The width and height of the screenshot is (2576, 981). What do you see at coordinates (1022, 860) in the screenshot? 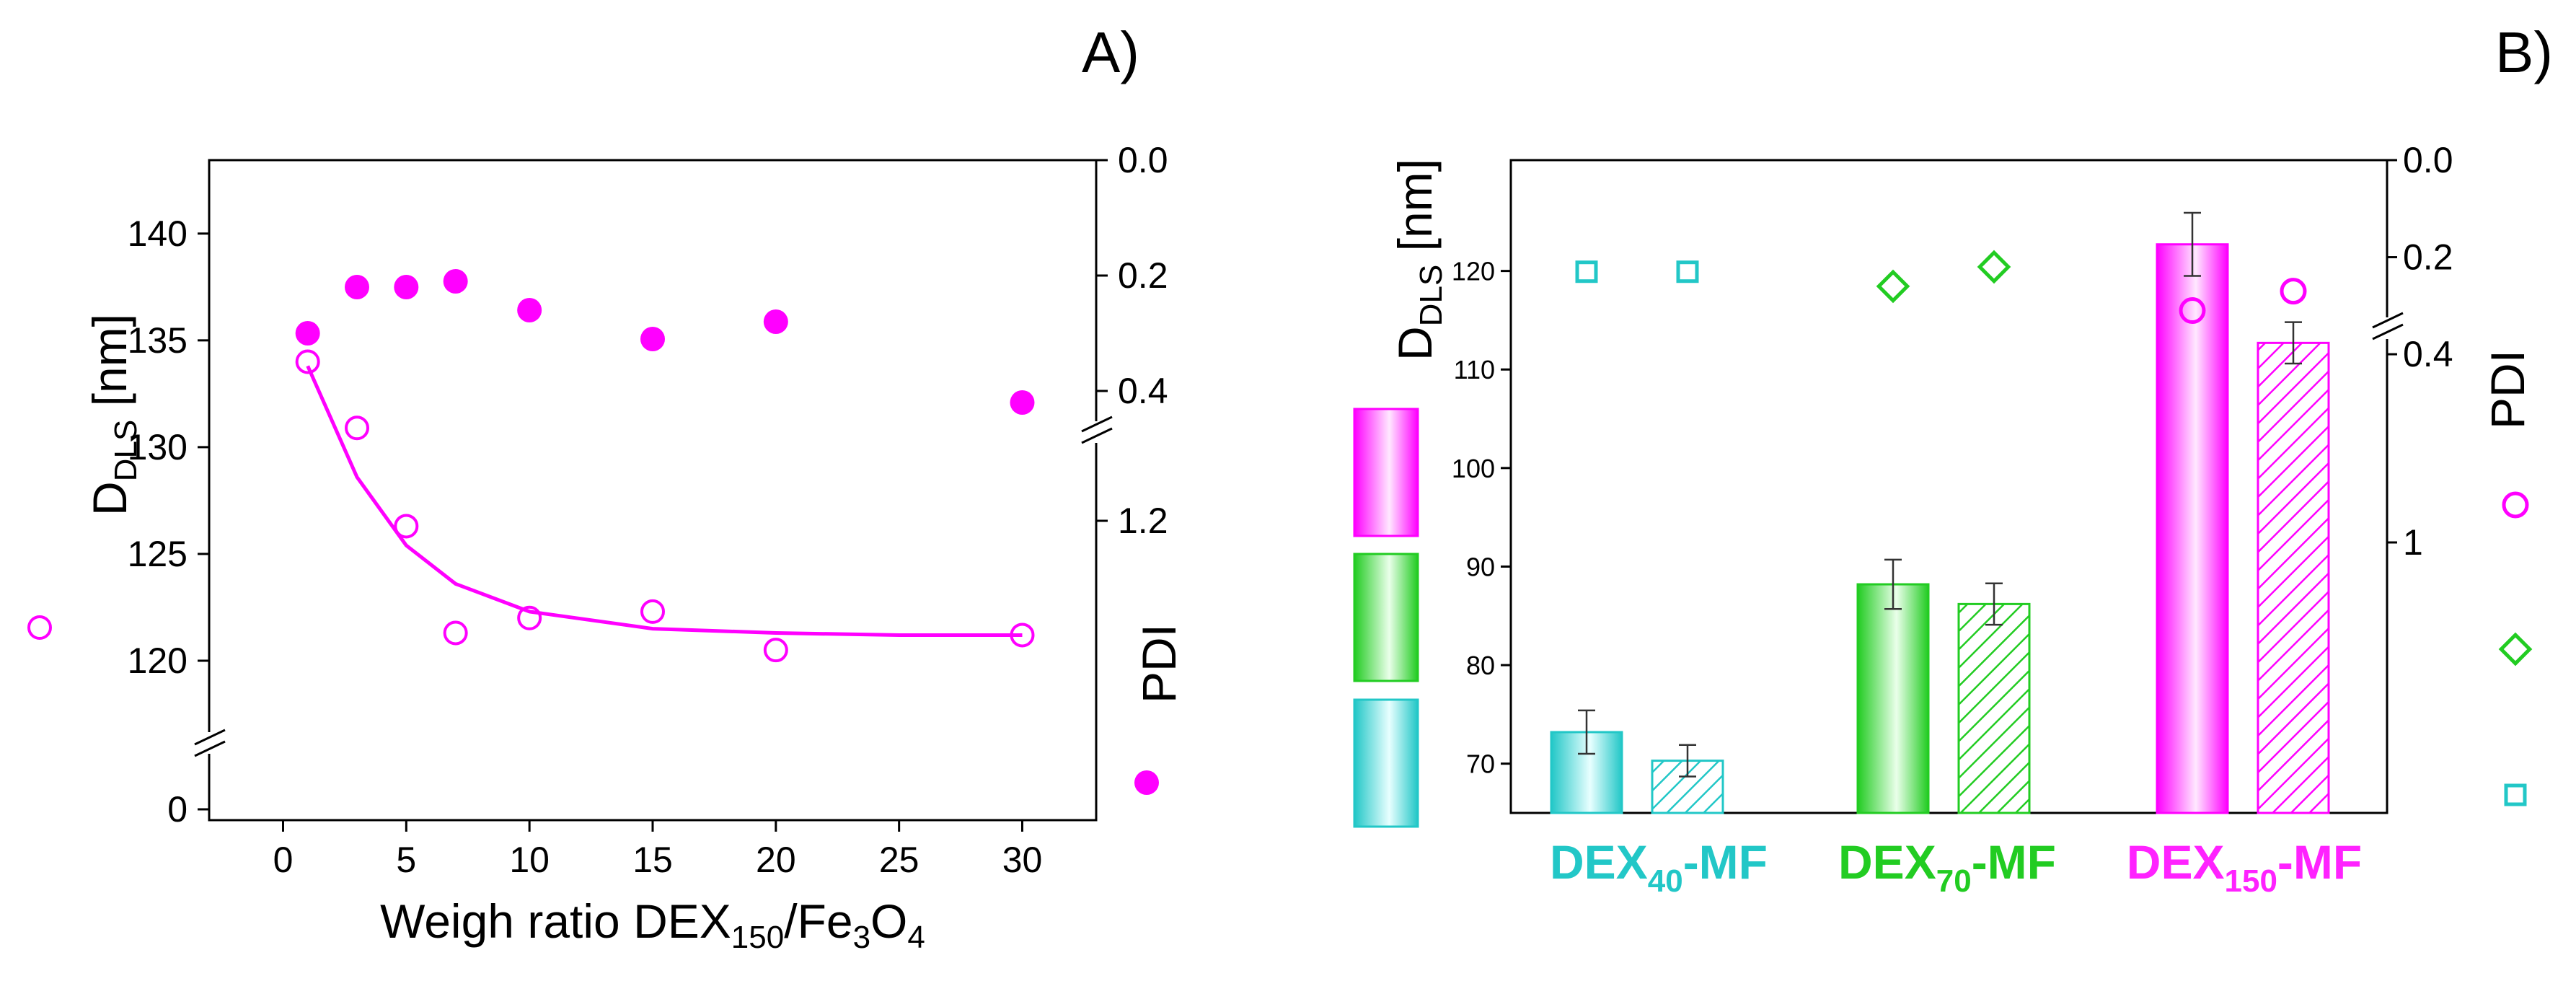
I see `panel-a-x-tick-label: 30` at bounding box center [1022, 860].